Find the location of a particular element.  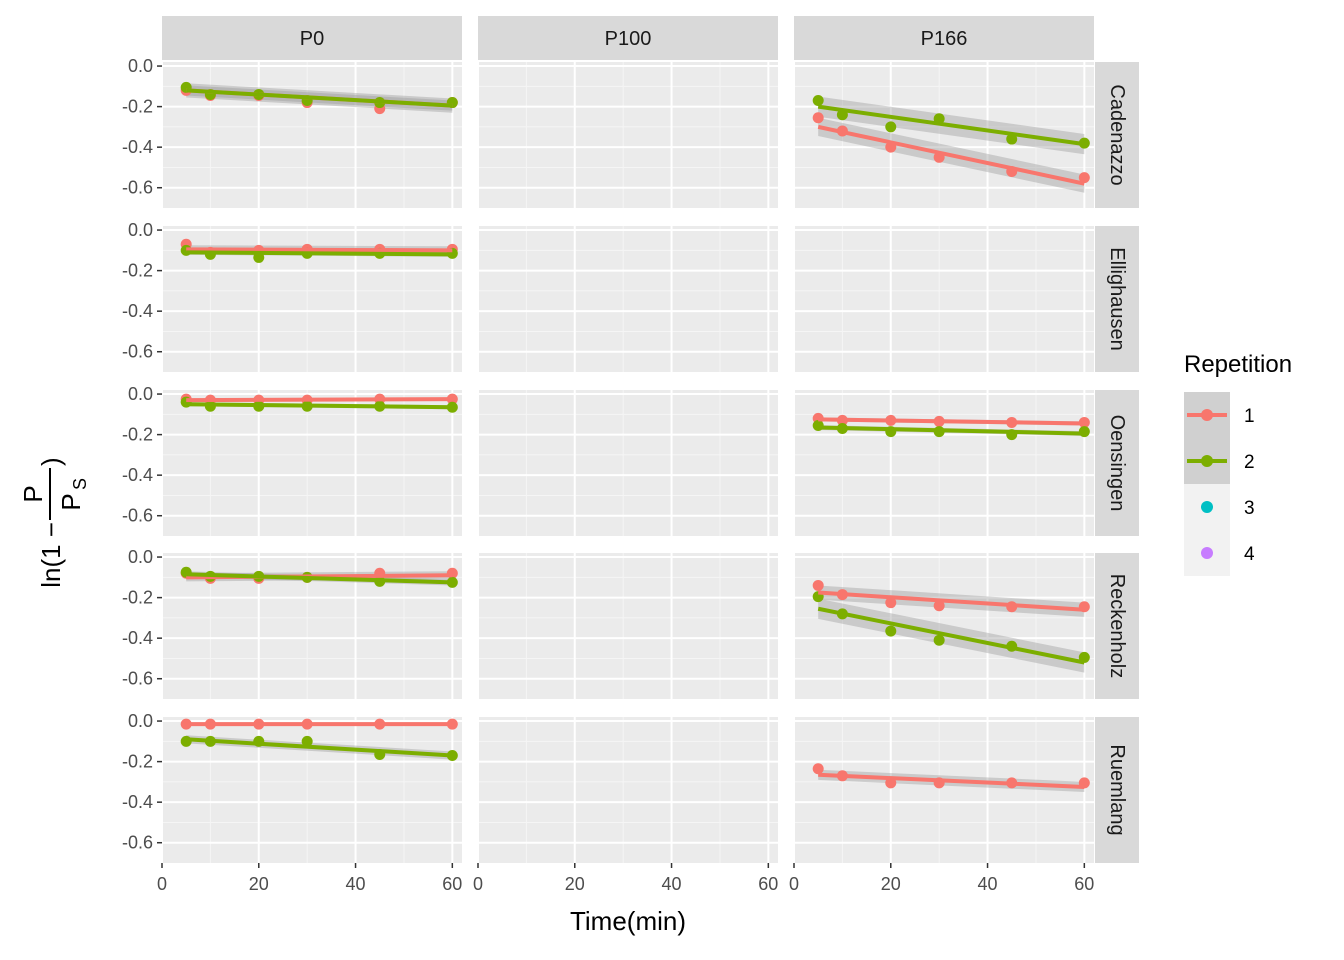

panel-P0-Ruemlang is located at coordinates (311, 790).